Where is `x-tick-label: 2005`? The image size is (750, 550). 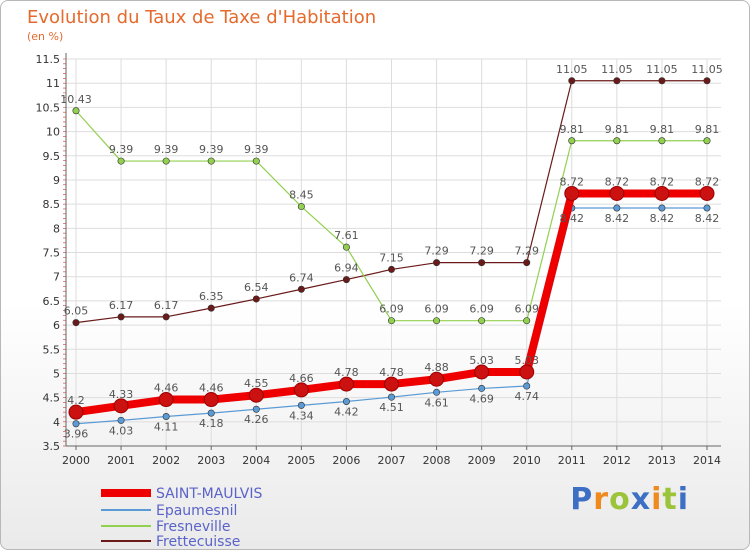 x-tick-label: 2005 is located at coordinates (301, 460).